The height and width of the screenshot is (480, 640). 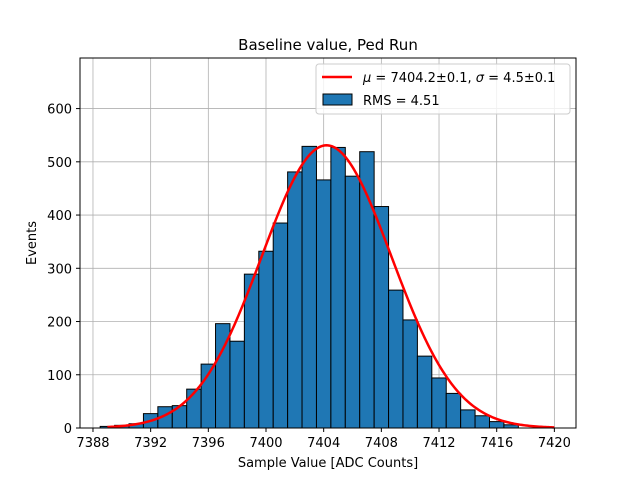 What do you see at coordinates (68, 429) in the screenshot?
I see `y-tick-label: 0` at bounding box center [68, 429].